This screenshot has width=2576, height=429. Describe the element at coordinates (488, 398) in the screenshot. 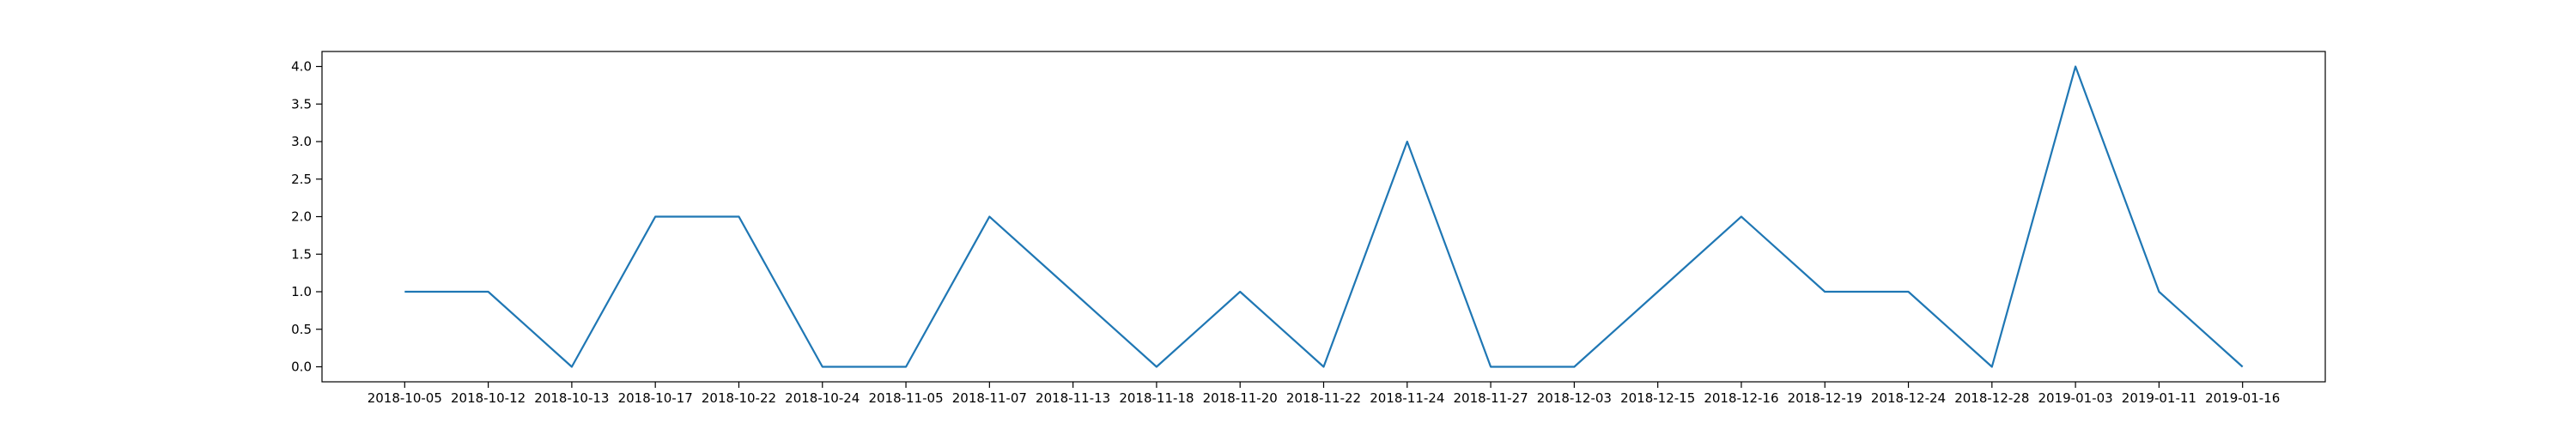

I see `x-tick-label: 2018-10-12` at that location.